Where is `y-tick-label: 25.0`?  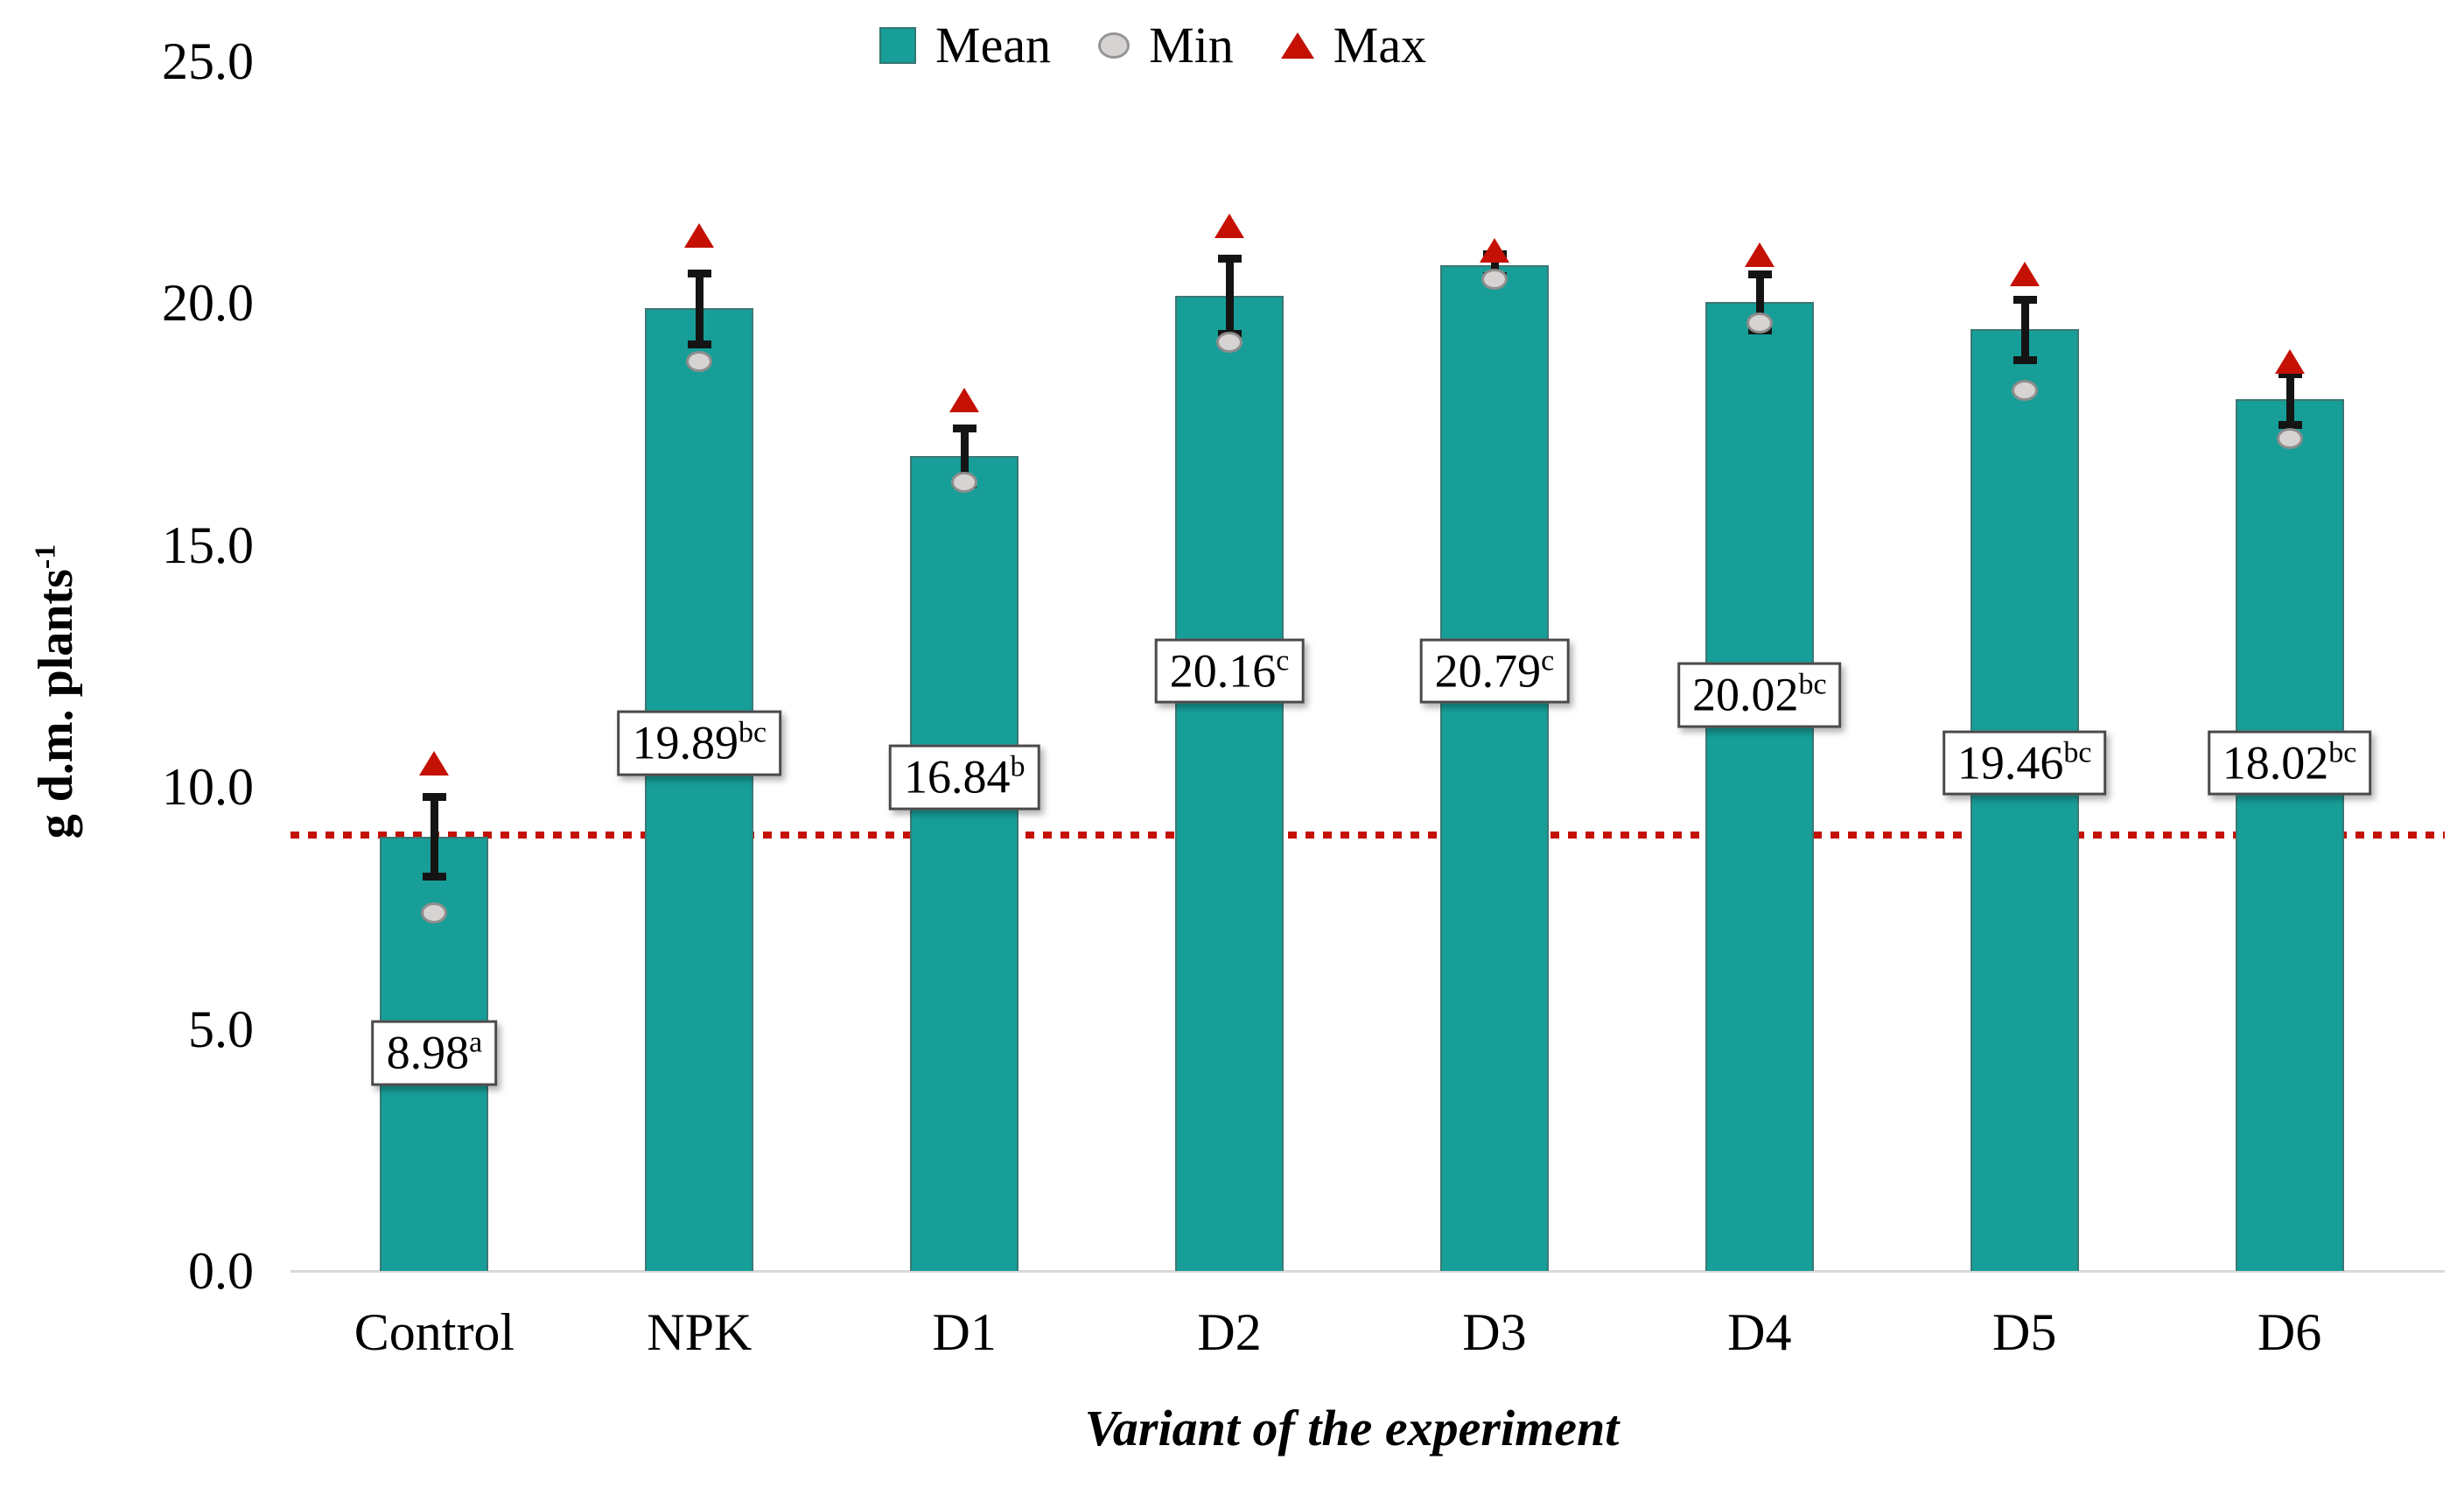
y-tick-label: 25.0 is located at coordinates (208, 61).